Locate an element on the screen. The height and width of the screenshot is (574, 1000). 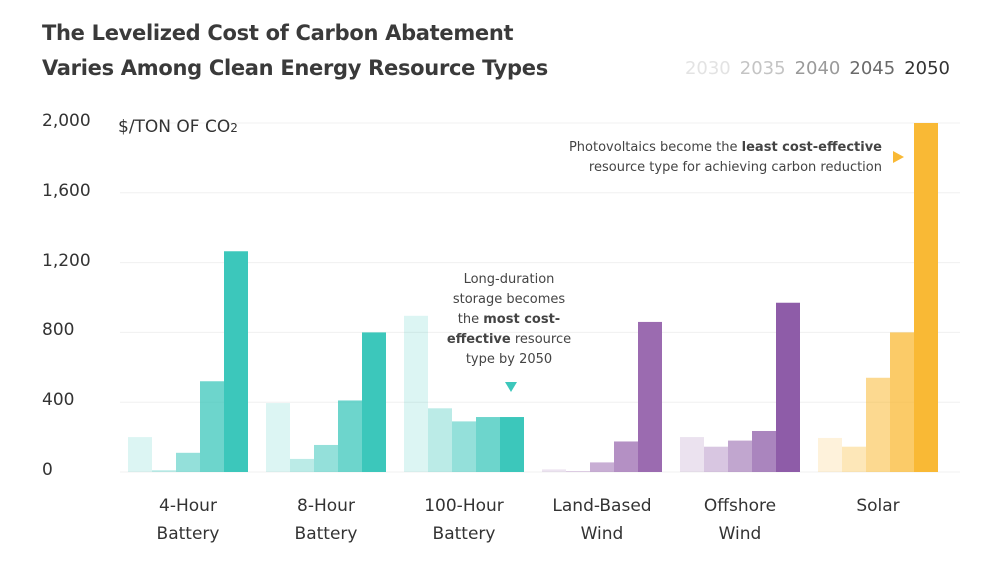
bar-100-hour-2035 is located at coordinates (440, 440).